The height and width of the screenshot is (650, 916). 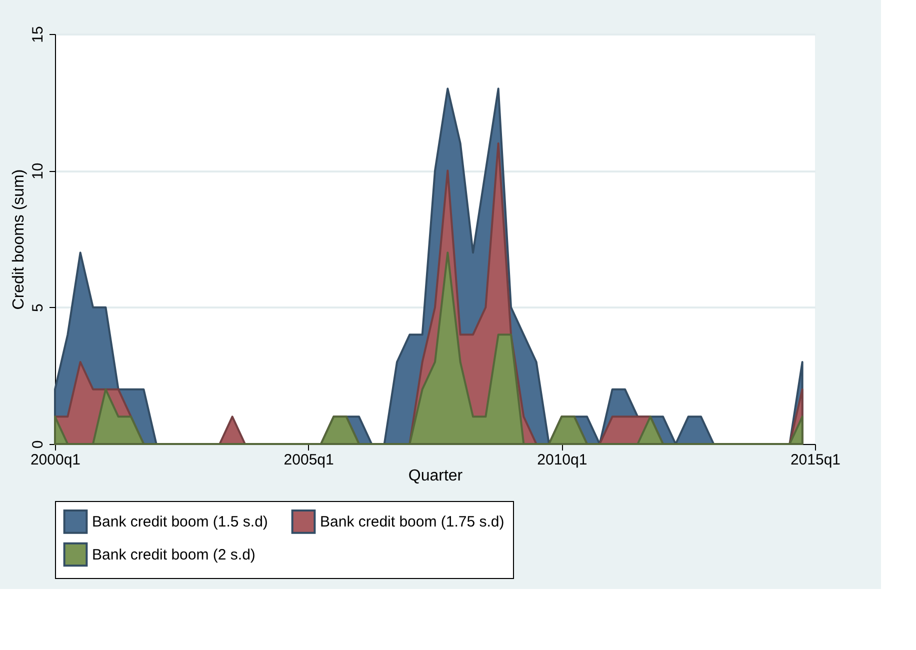 What do you see at coordinates (38, 444) in the screenshot?
I see `y-tick-label: 0` at bounding box center [38, 444].